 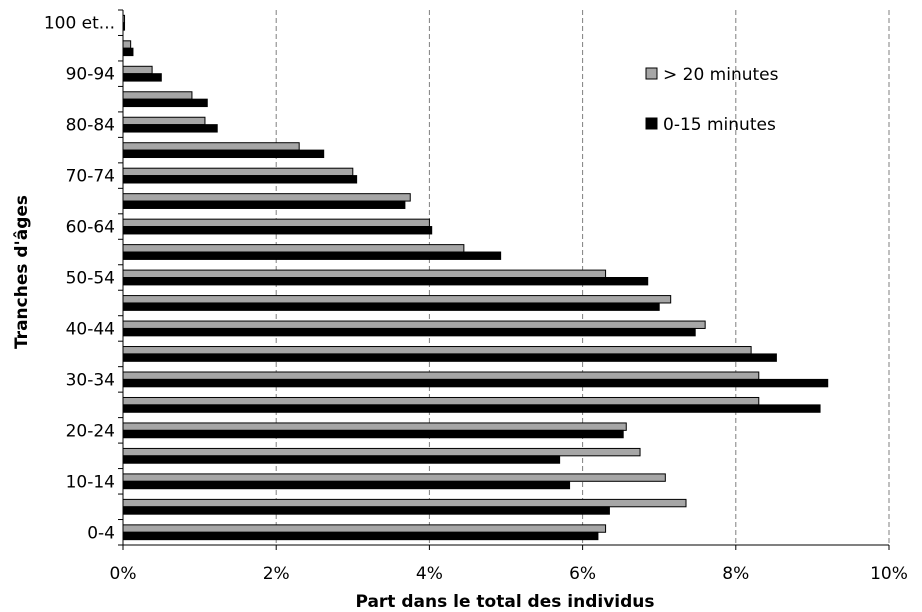 I want to click on x-axis-title: Part dans le total des individus, so click(x=504, y=602).